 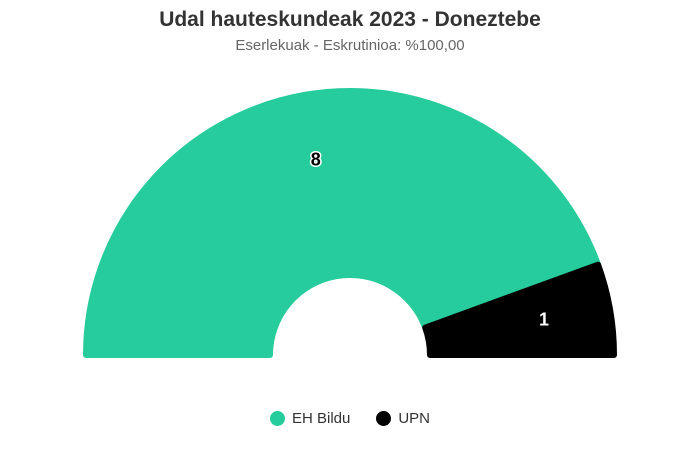 I want to click on legend: EH Bildu UPN, so click(x=350, y=418).